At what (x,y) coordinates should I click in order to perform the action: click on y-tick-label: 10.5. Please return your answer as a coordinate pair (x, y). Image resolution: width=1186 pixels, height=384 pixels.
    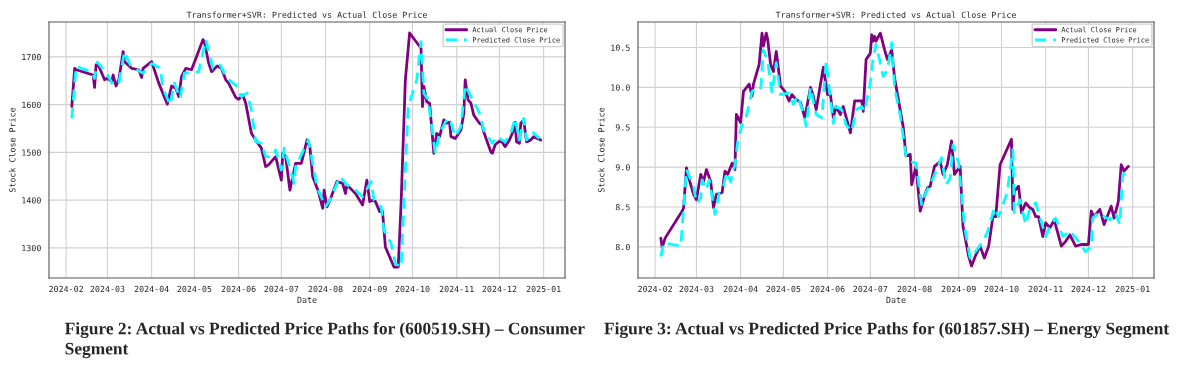
    Looking at the image, I should click on (620, 47).